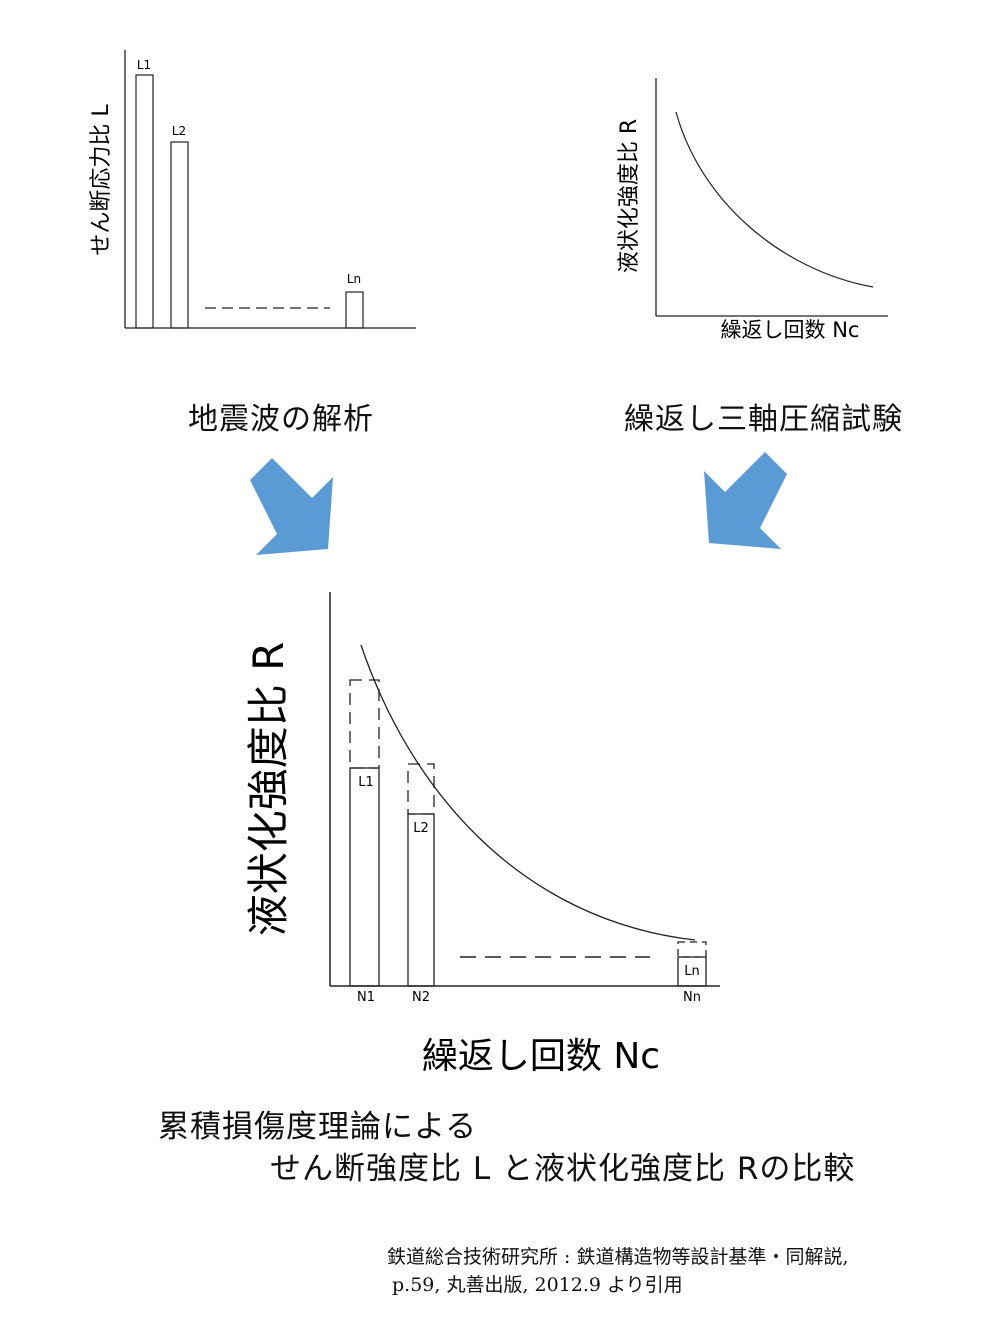  I want to click on bar1-label: L1, so click(366, 782).